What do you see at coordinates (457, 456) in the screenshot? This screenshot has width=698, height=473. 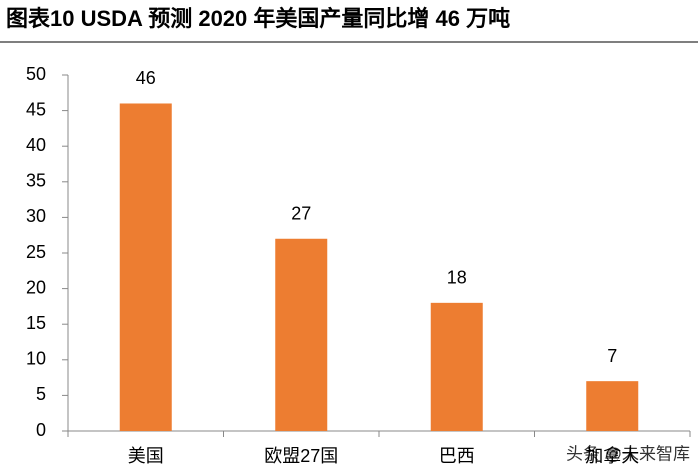 I see `x-tick-label: 巴西` at bounding box center [457, 456].